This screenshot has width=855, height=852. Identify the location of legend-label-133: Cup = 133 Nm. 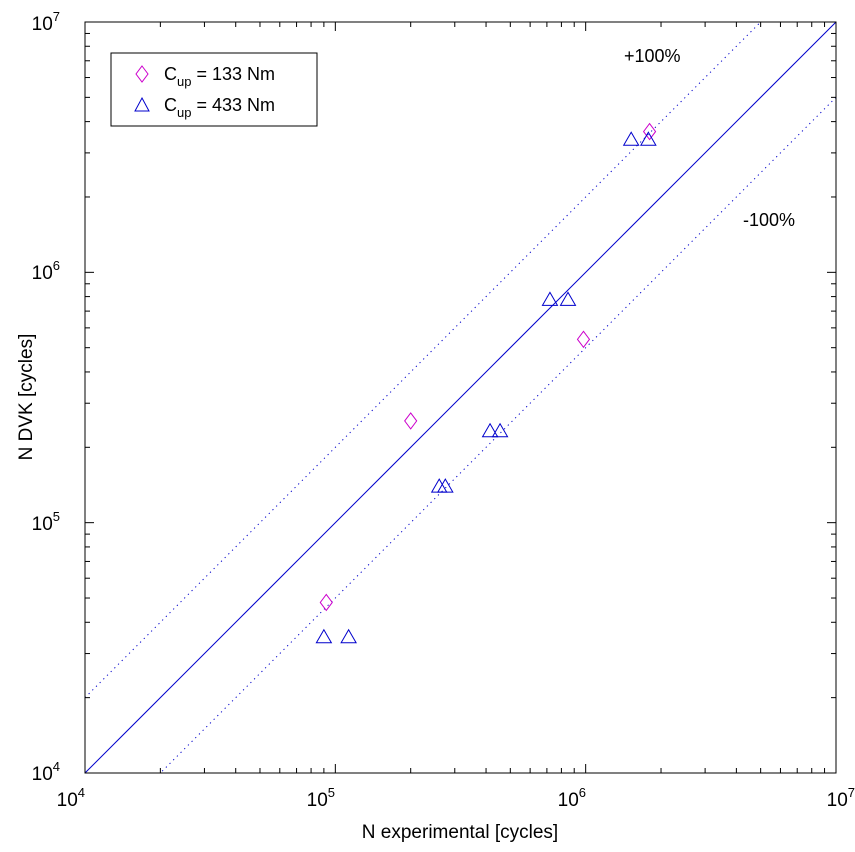
(219, 76).